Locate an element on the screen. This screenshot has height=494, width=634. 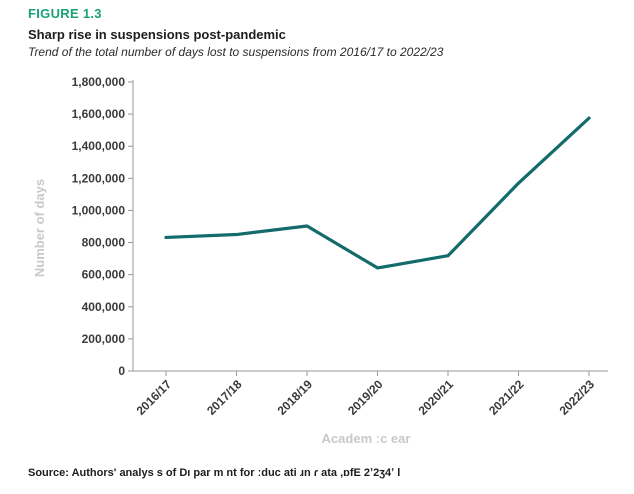
x-tick-label: 2018/19 is located at coordinates (295, 397).